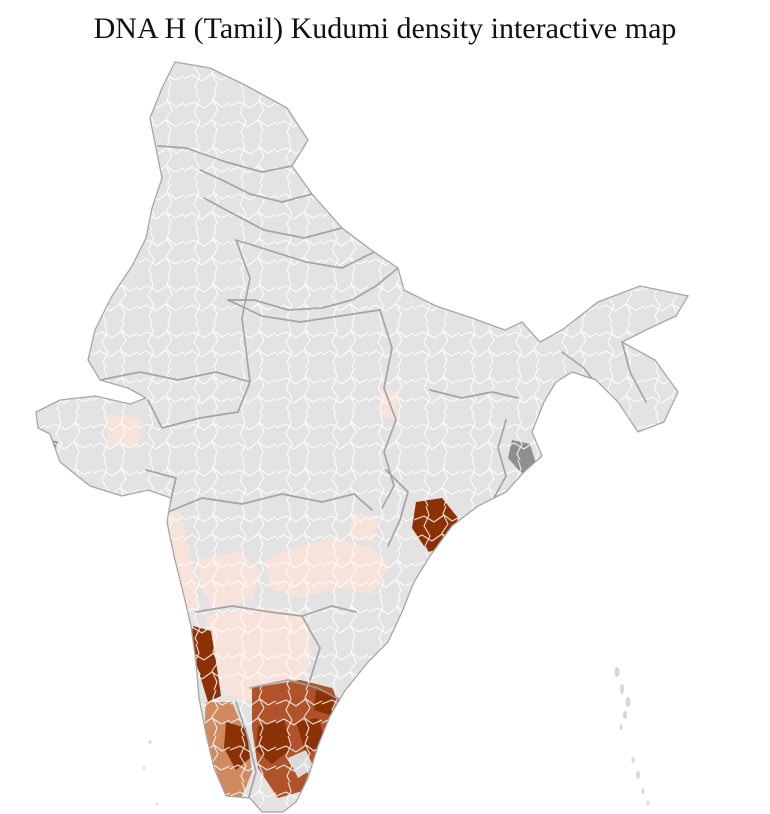  Describe the element at coordinates (150, 773) in the screenshot. I see `lakshadweep-islands` at that location.